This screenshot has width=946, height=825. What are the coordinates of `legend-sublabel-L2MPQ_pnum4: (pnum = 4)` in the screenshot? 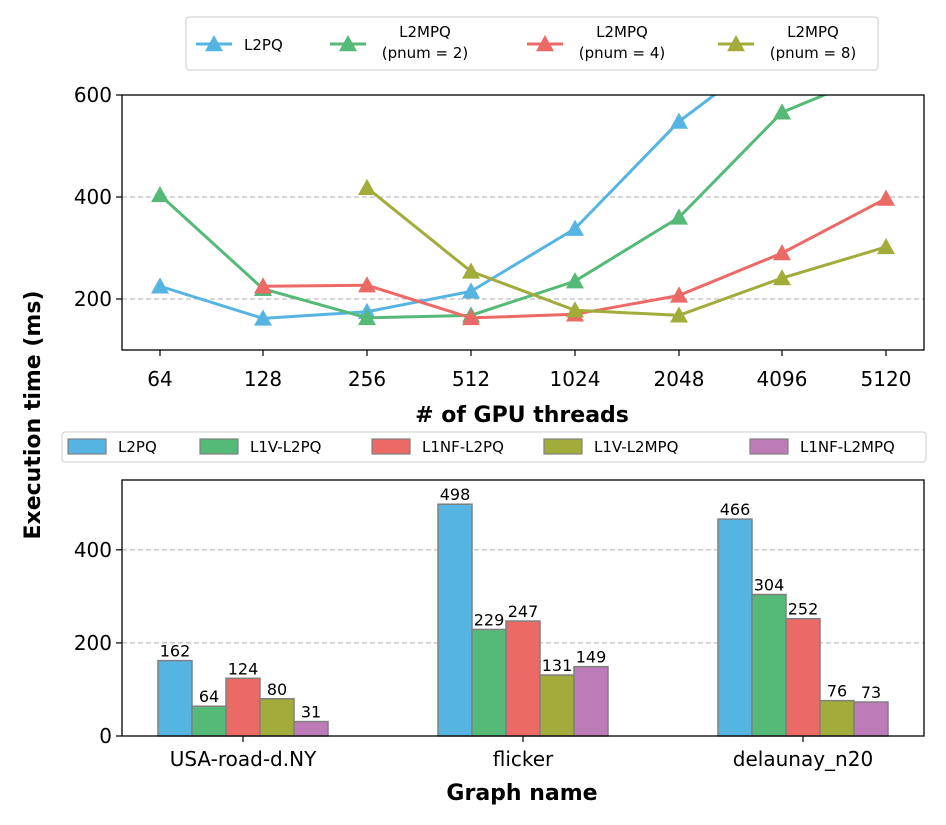 It's located at (622, 53).